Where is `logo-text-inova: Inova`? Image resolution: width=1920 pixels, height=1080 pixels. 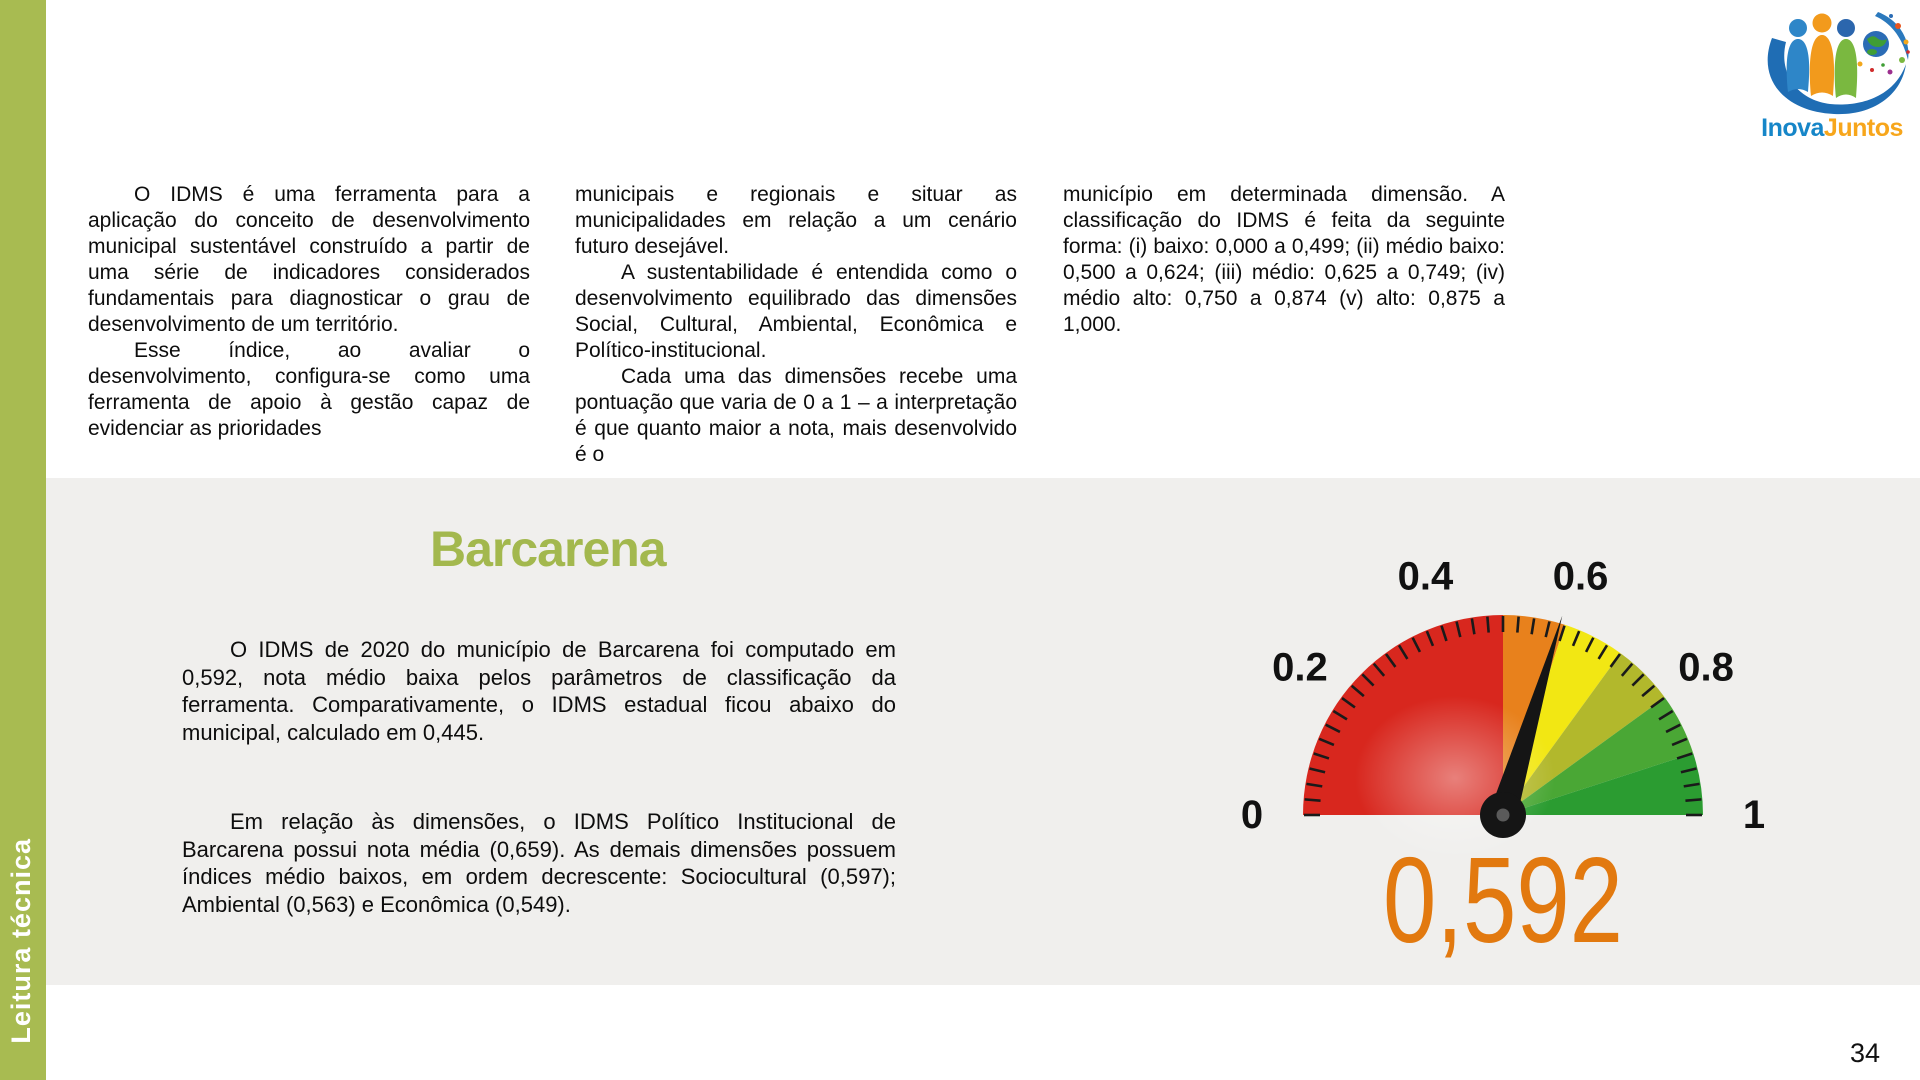 logo-text-inova: Inova is located at coordinates (1792, 128).